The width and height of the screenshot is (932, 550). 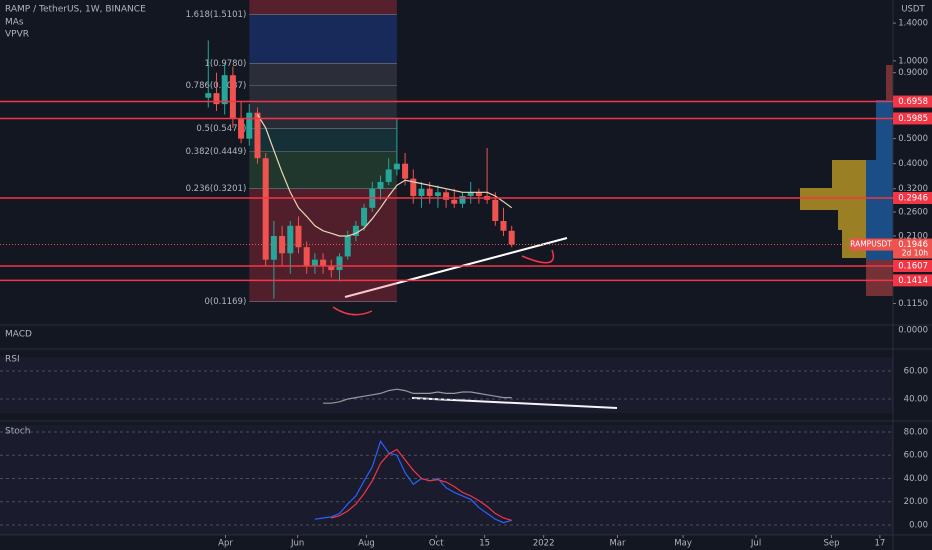 I want to click on fib-label: 0.786(0.8037), so click(x=216, y=86).